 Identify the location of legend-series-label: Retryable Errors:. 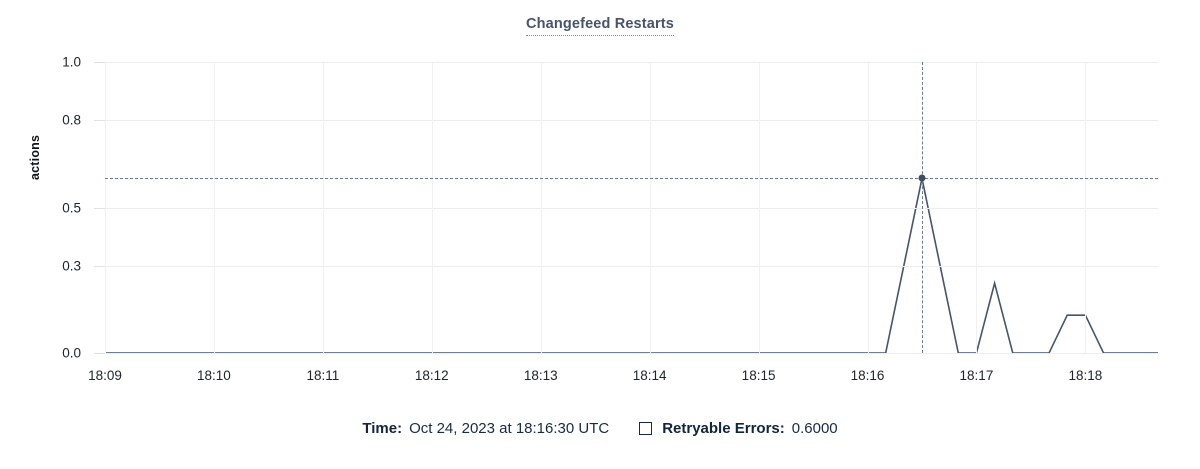
(723, 428).